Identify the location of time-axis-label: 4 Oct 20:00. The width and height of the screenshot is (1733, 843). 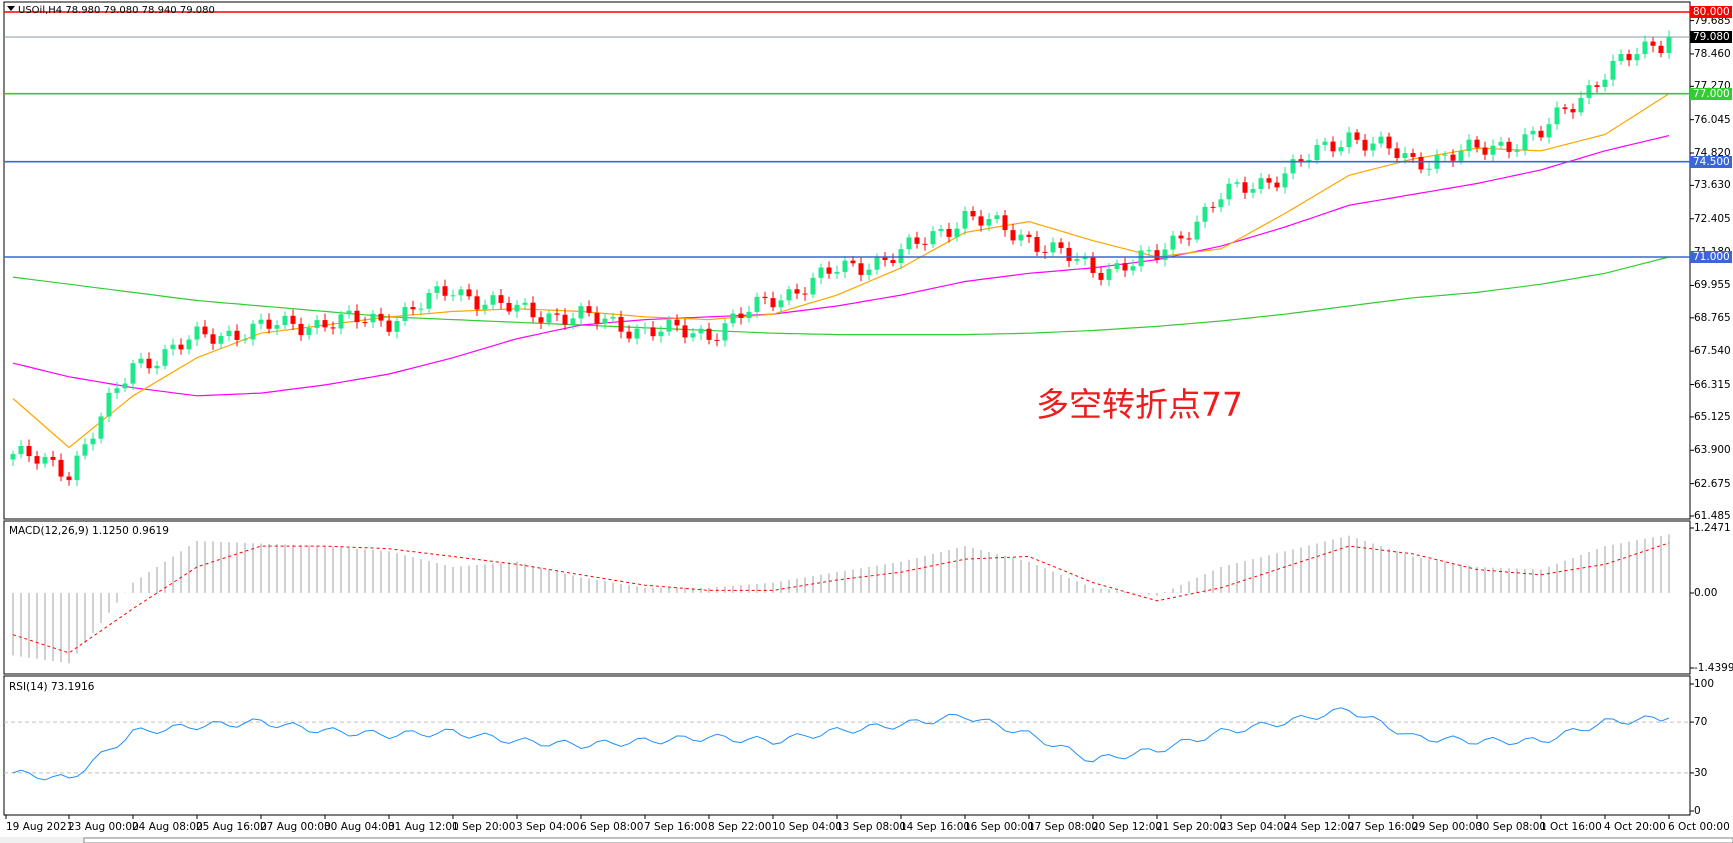
(1635, 827).